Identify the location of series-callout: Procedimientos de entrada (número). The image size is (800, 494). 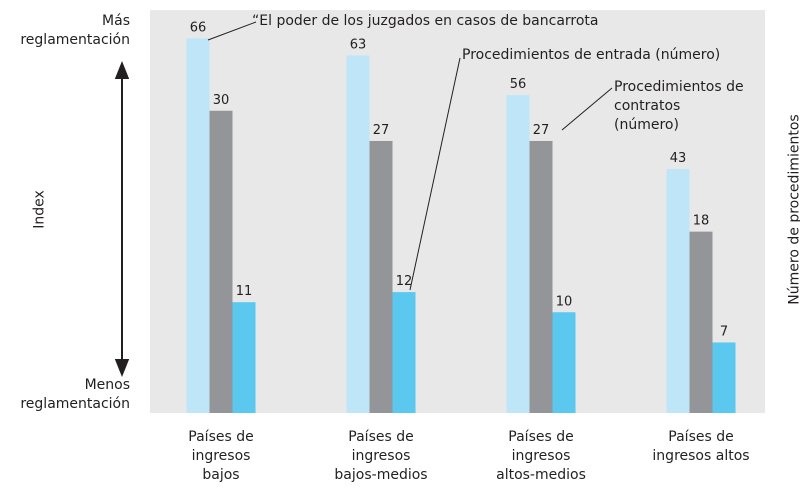
(591, 55).